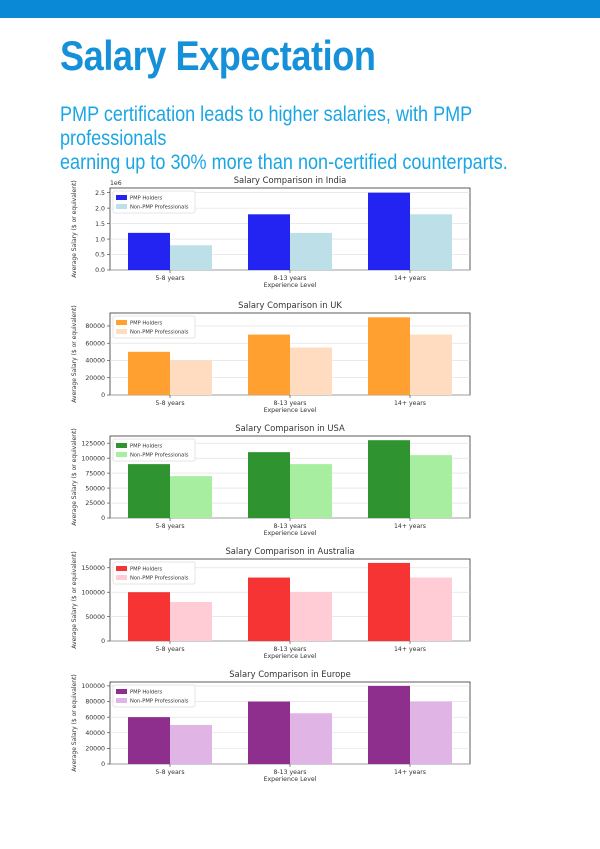  I want to click on y-tick-label: 150000, so click(93, 568).